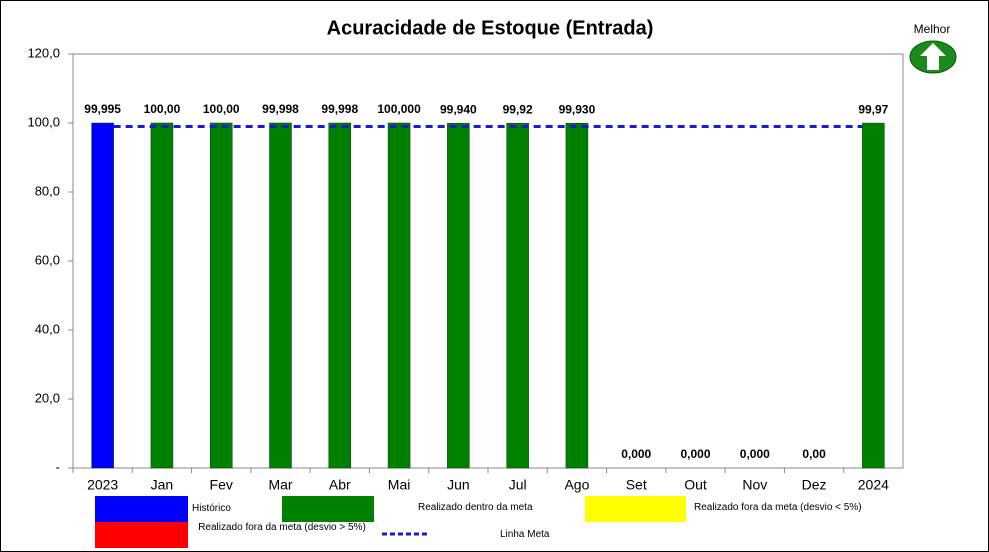 The image size is (989, 552). What do you see at coordinates (102, 109) in the screenshot?
I see `data-label: 99,995` at bounding box center [102, 109].